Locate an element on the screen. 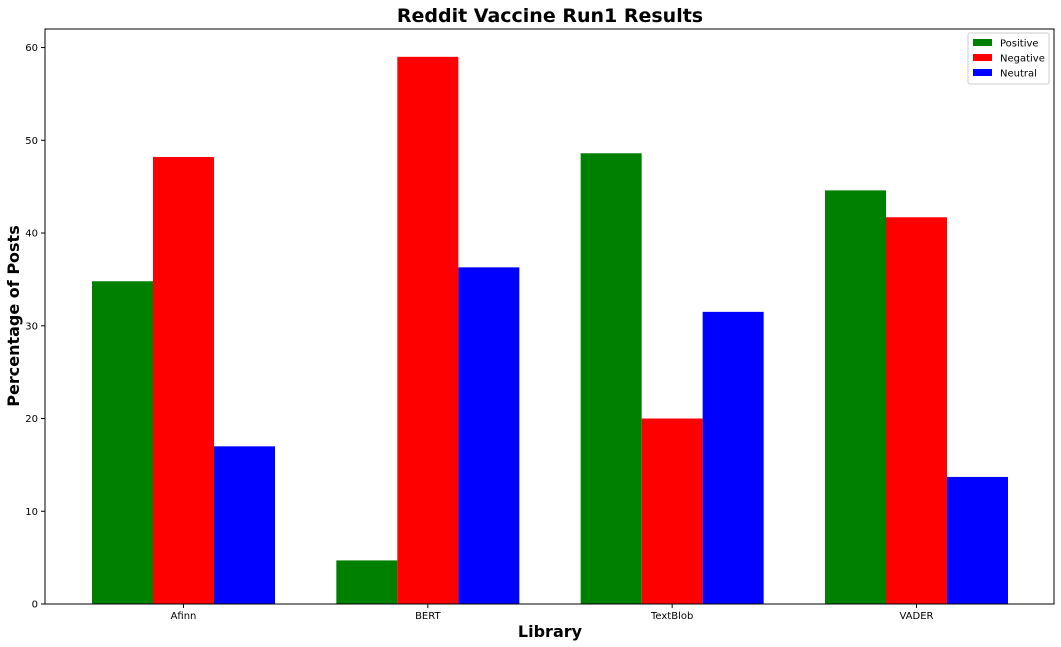 The image size is (1061, 647). bar-vader-positive is located at coordinates (855, 397).